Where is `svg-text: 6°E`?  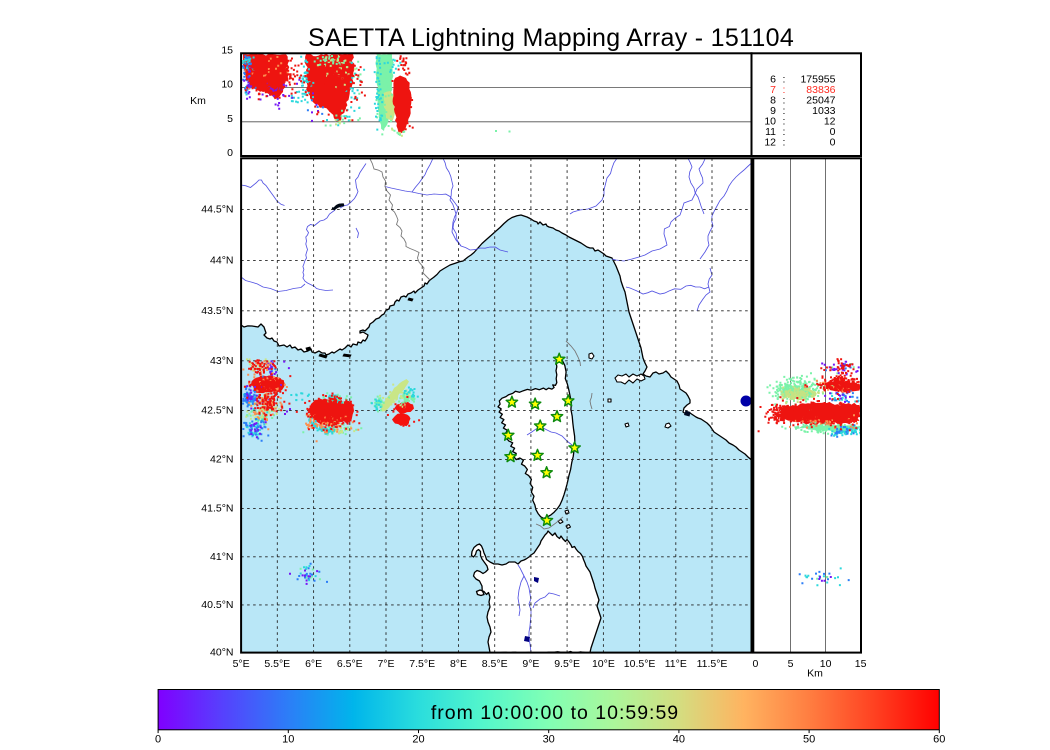 svg-text: 6°E is located at coordinates (313, 664).